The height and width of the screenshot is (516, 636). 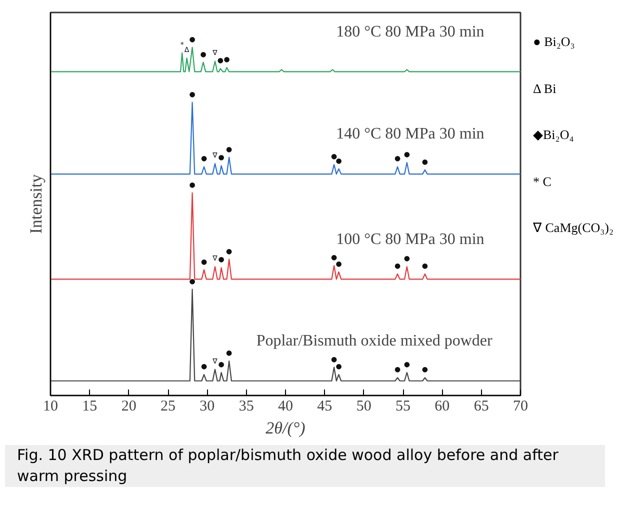 What do you see at coordinates (168, 406) in the screenshot?
I see `x-tick-label: 25` at bounding box center [168, 406].